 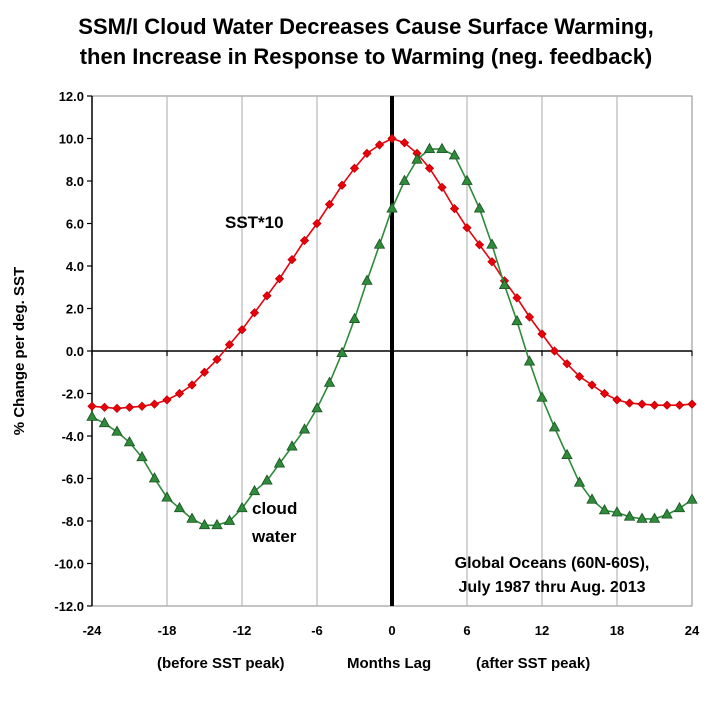 I want to click on y-tick-label: 4.0, so click(x=75, y=266).